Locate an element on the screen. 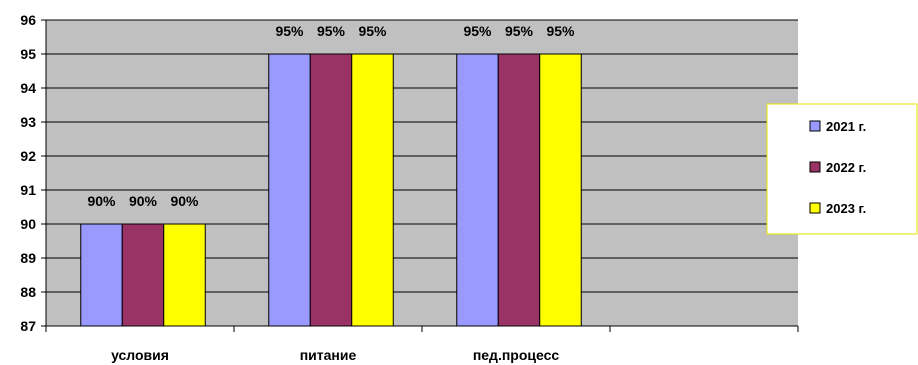  legend-box is located at coordinates (842, 169).